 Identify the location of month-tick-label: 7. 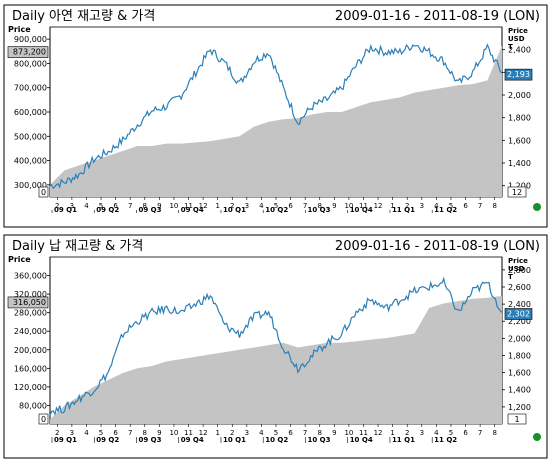
(305, 206).